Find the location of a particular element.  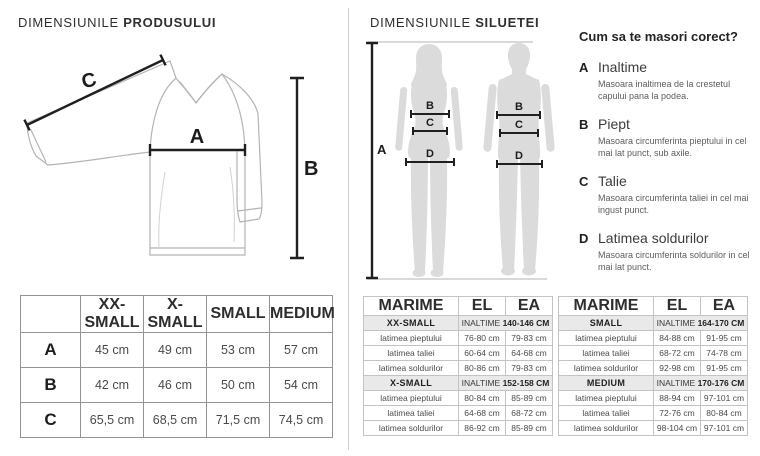

female-arm-right is located at coordinates (456, 118).